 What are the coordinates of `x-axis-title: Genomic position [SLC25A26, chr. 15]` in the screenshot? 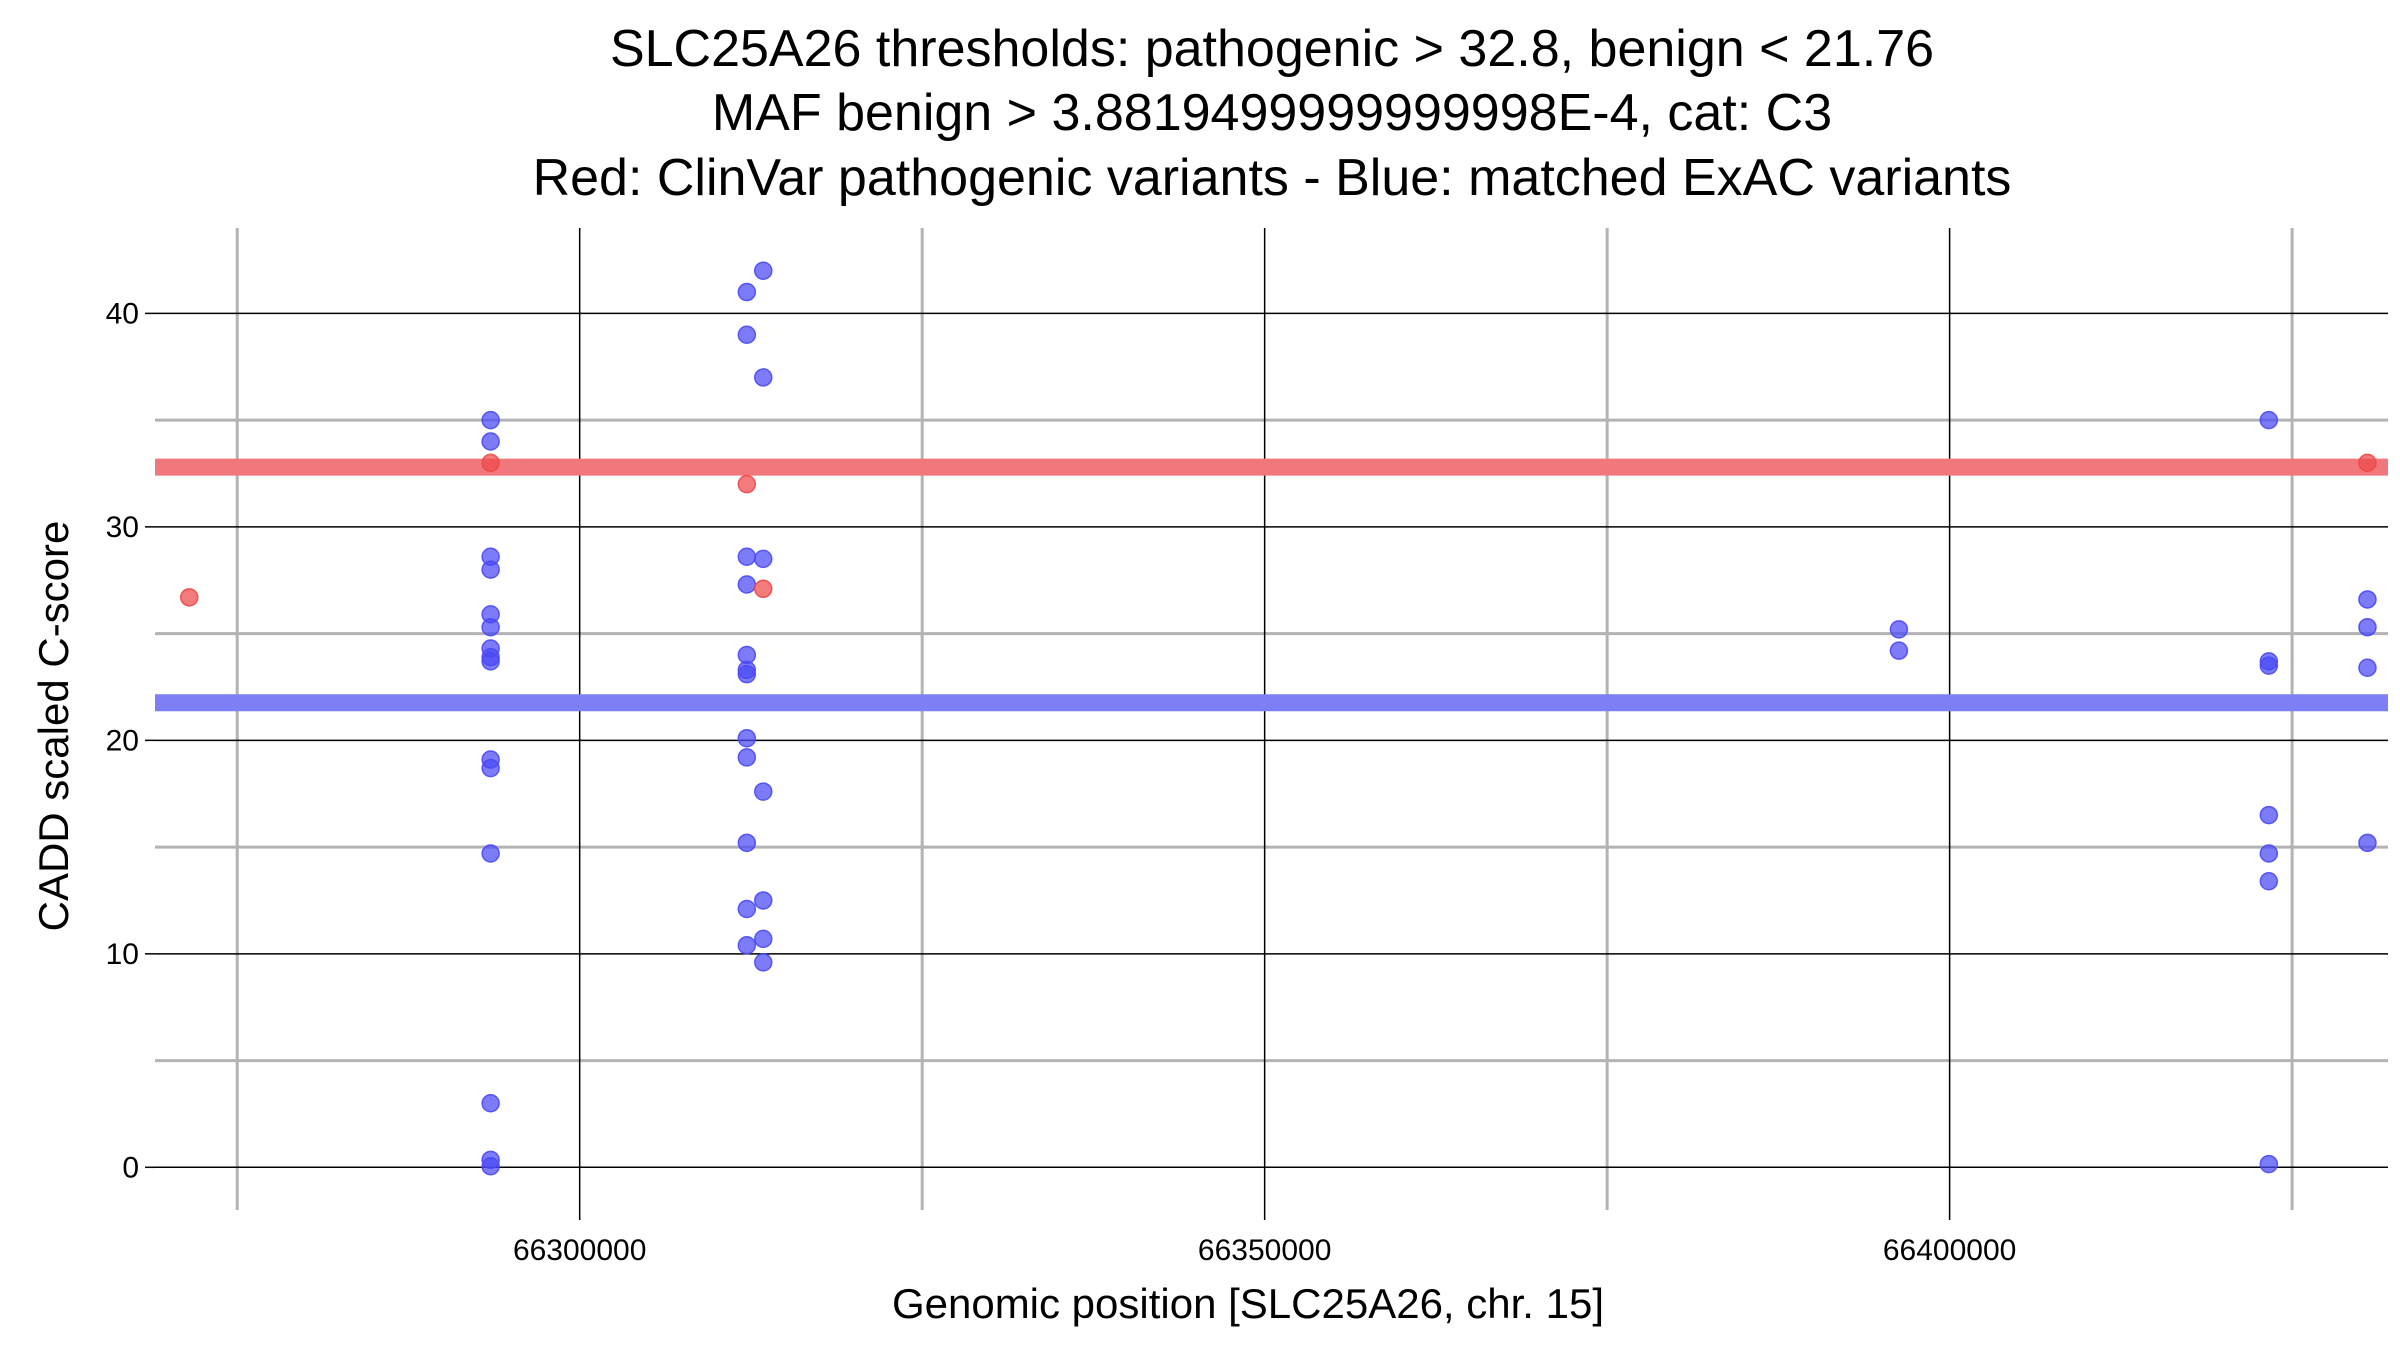 It's located at (1248, 1303).